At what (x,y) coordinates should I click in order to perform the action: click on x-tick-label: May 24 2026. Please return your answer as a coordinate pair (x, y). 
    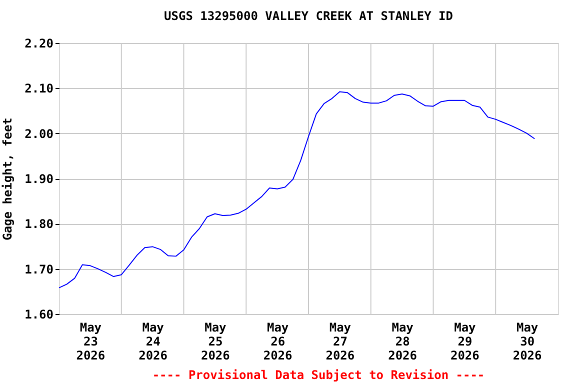
    Looking at the image, I should click on (153, 341).